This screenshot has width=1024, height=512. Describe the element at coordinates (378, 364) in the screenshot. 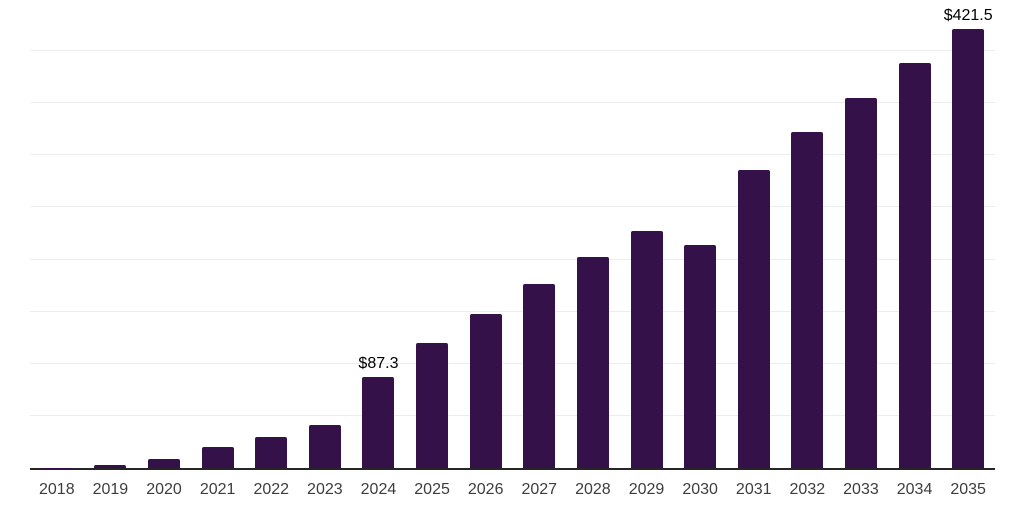

I see `value-label: $87.3` at that location.